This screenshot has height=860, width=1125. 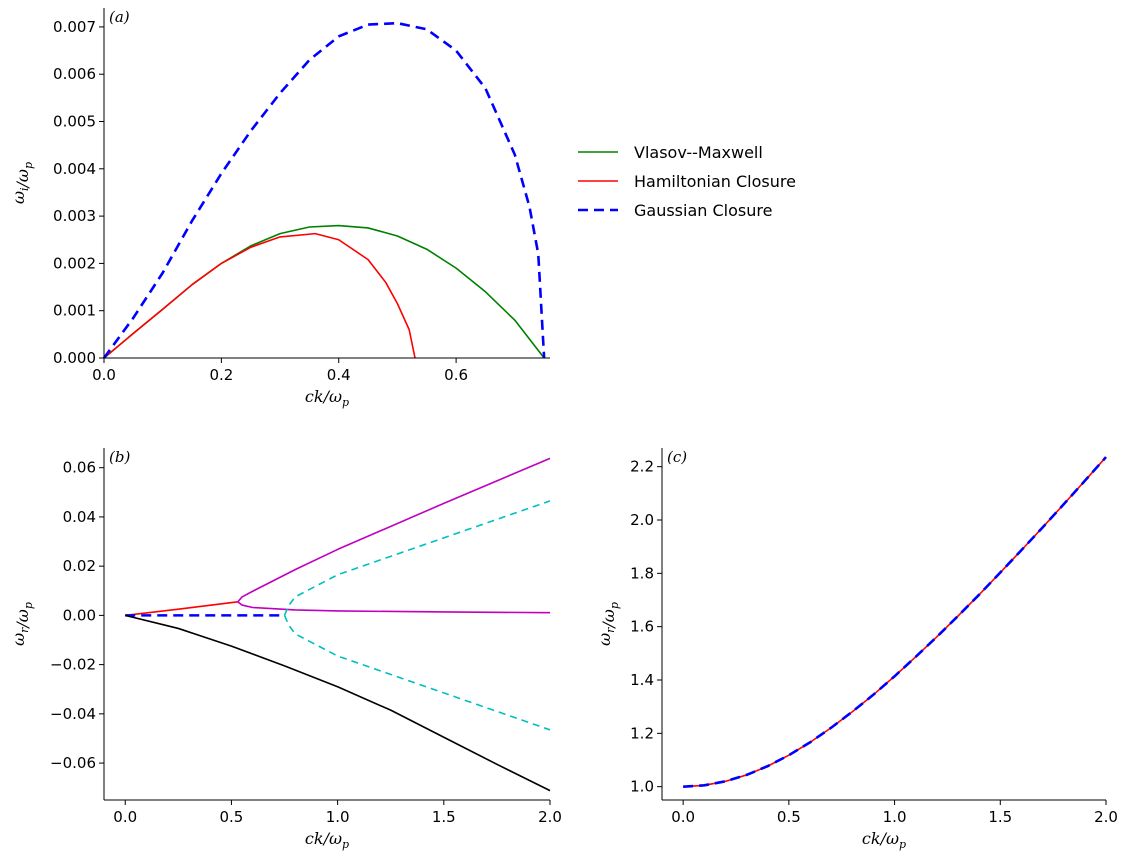 I want to click on y-tick-label: 1.2, so click(x=642, y=733).